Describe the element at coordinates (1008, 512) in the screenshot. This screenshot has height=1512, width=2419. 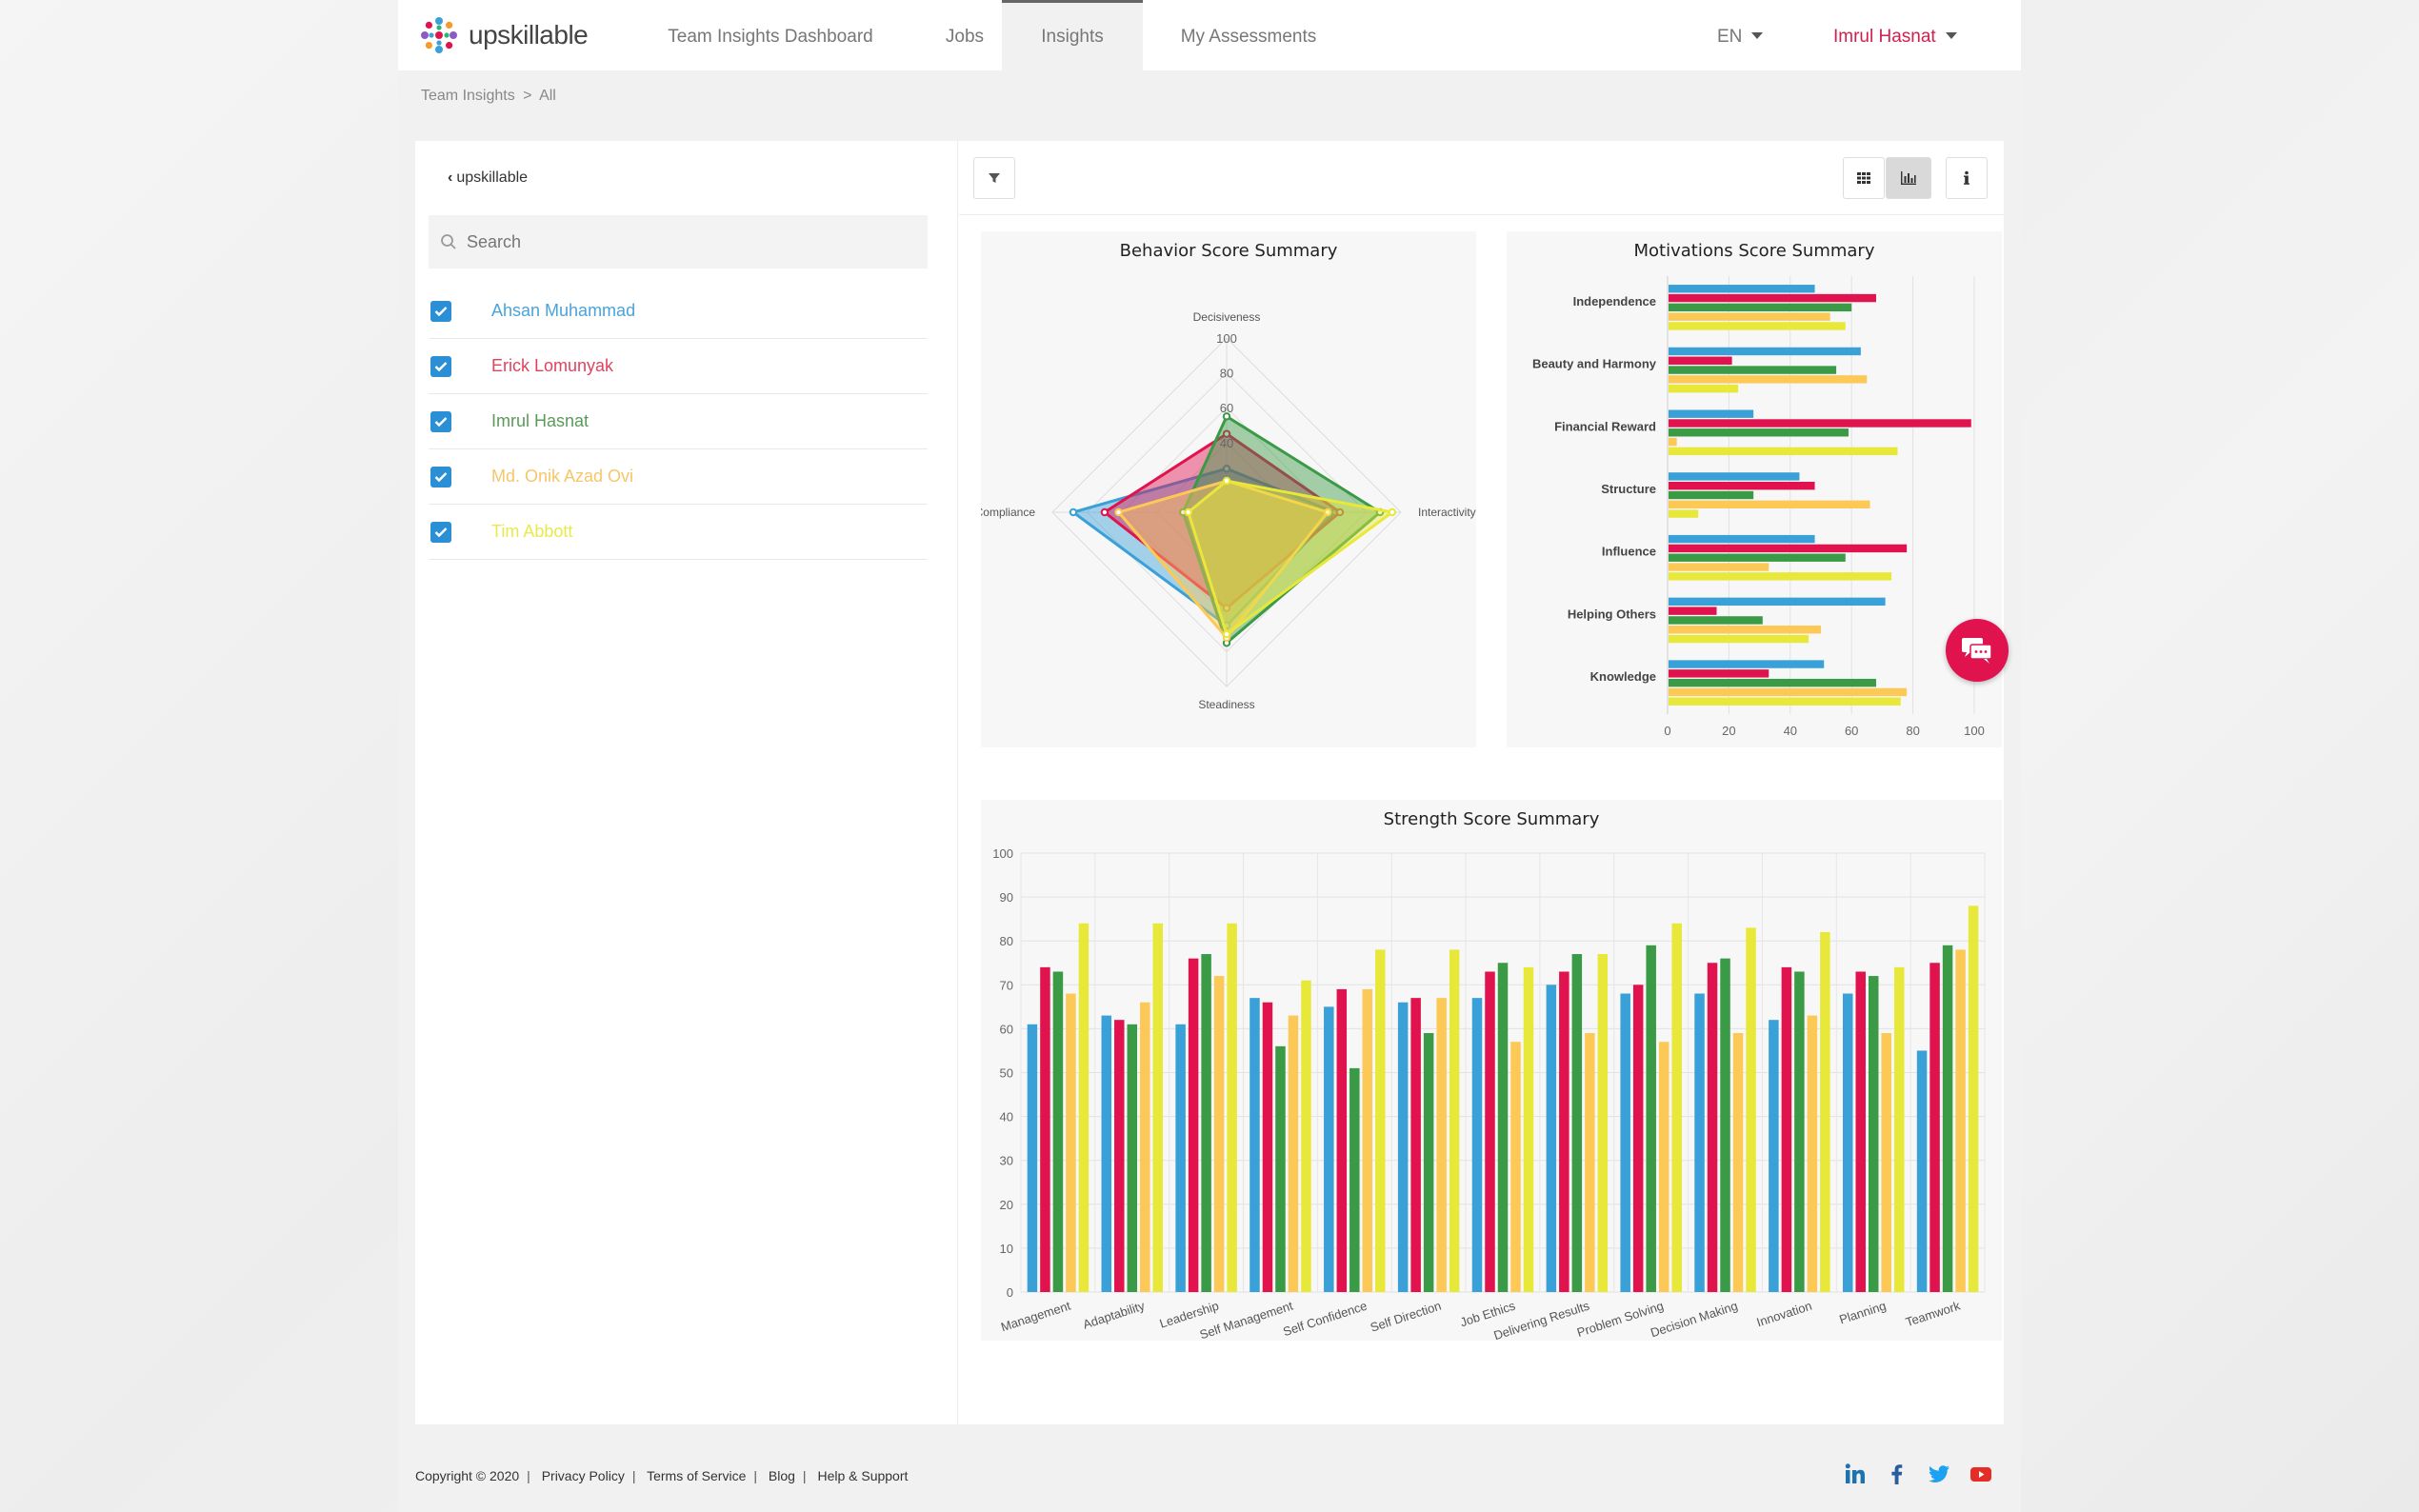
I see `radar-axis-label: Compliance` at that location.